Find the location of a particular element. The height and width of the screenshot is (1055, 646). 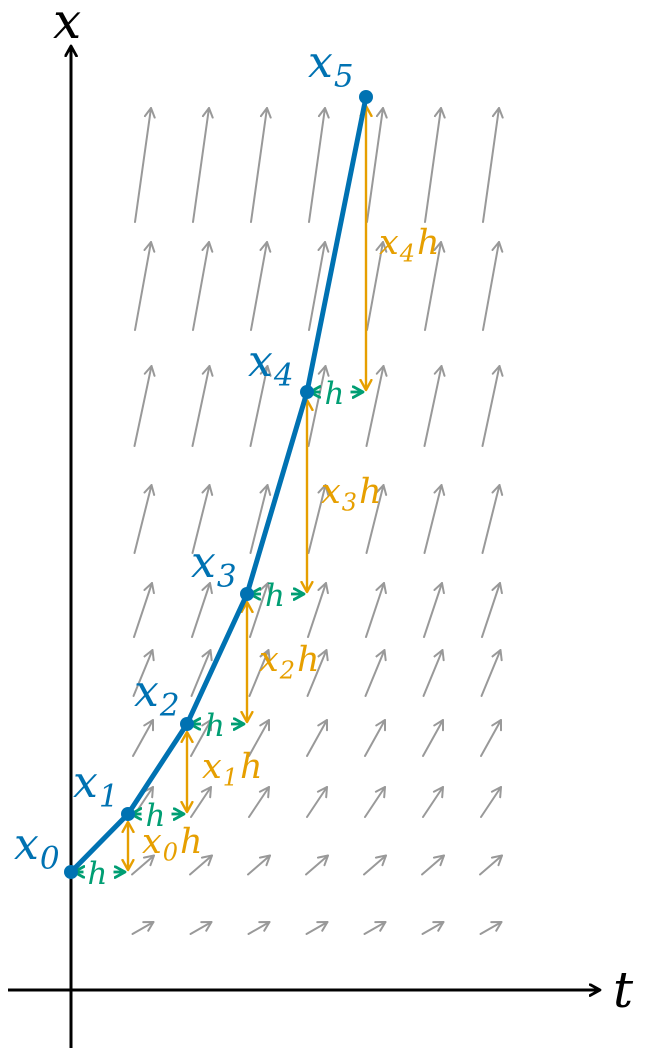

point-label: x1 is located at coordinates (96, 786).